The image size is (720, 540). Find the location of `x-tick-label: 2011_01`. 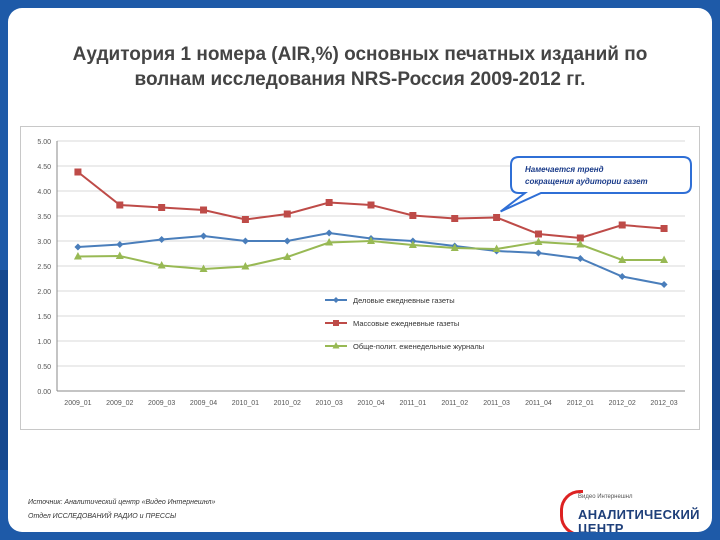

x-tick-label: 2011_01 is located at coordinates (412, 403).